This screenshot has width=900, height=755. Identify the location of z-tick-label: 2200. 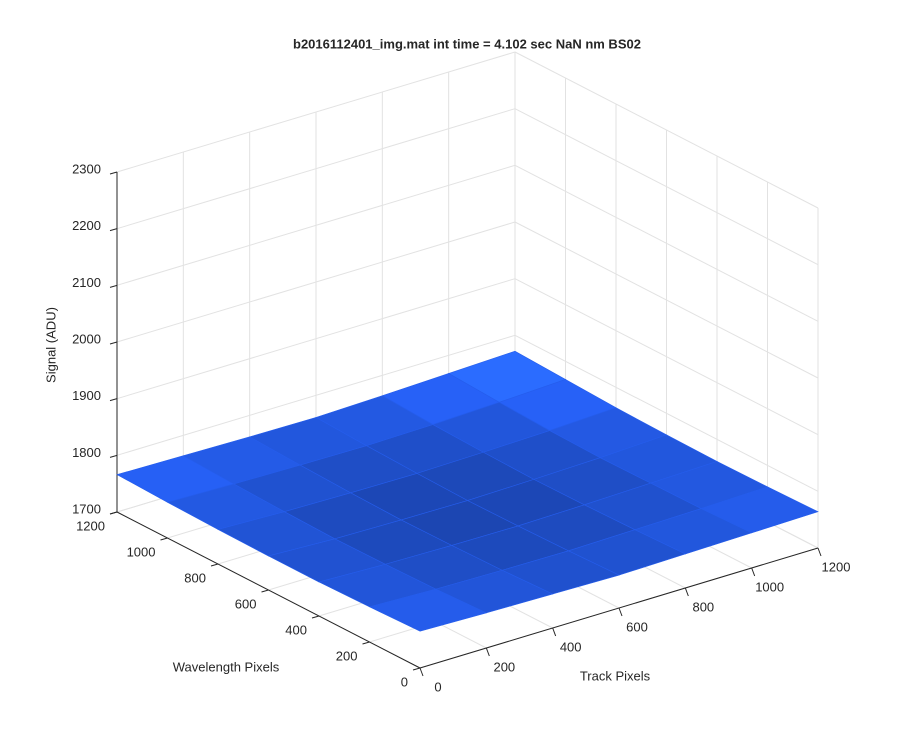
(86, 225).